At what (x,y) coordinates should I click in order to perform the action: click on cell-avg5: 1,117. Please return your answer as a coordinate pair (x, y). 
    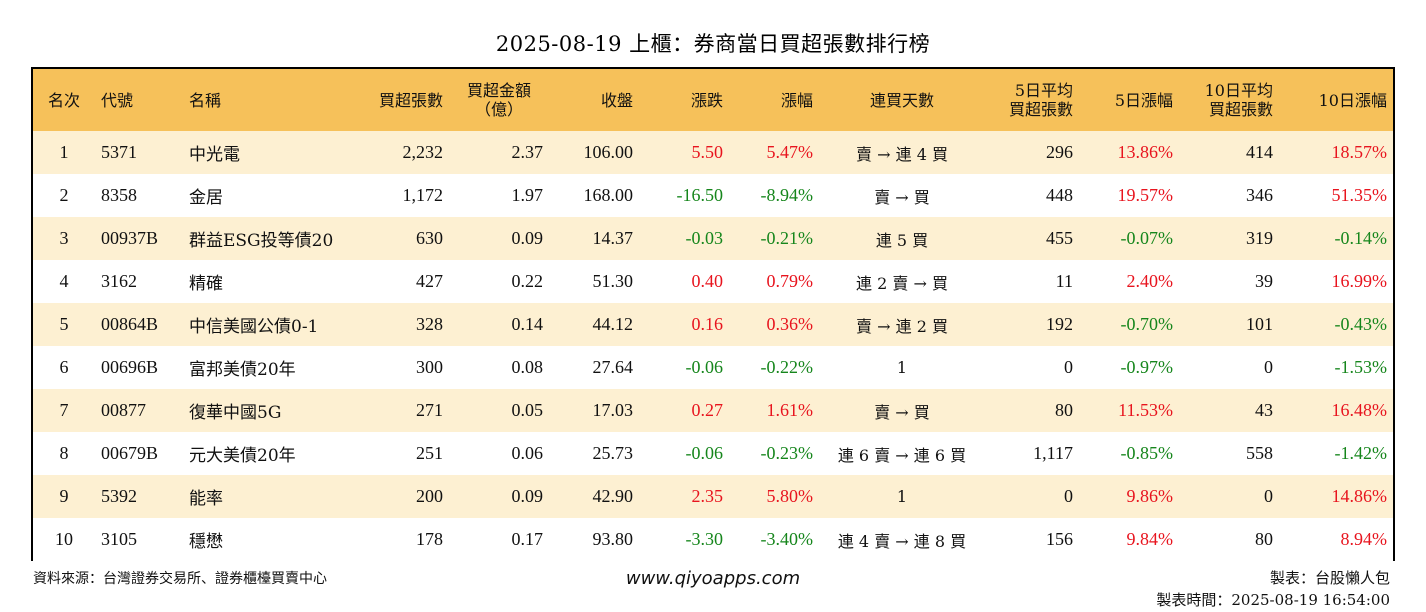
    Looking at the image, I should click on (1053, 453).